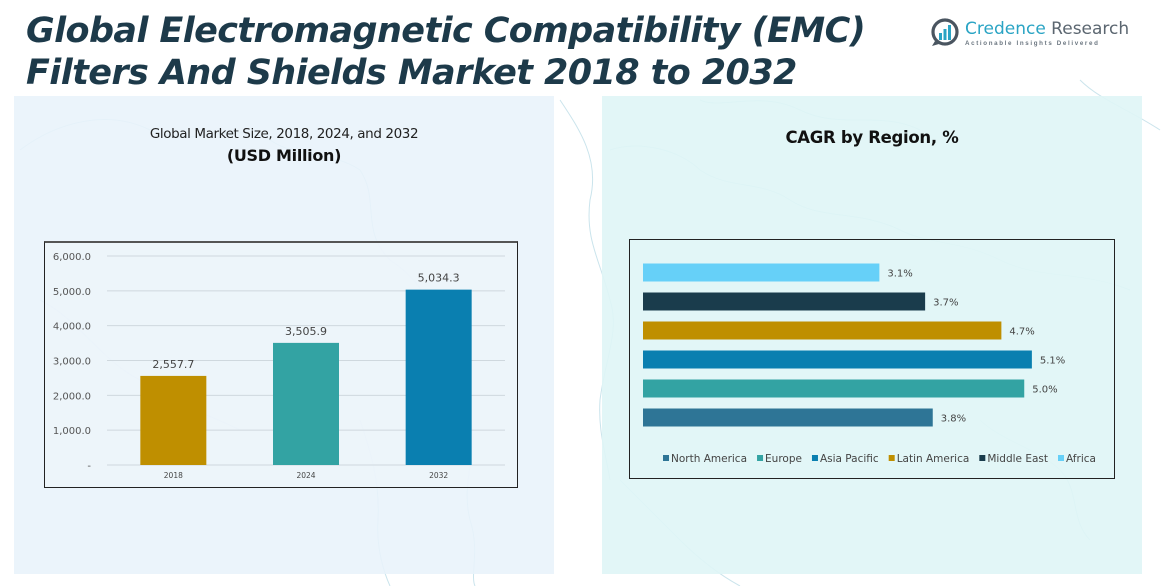  Describe the element at coordinates (933, 459) in the screenshot. I see `legend-label: Latin America` at that location.